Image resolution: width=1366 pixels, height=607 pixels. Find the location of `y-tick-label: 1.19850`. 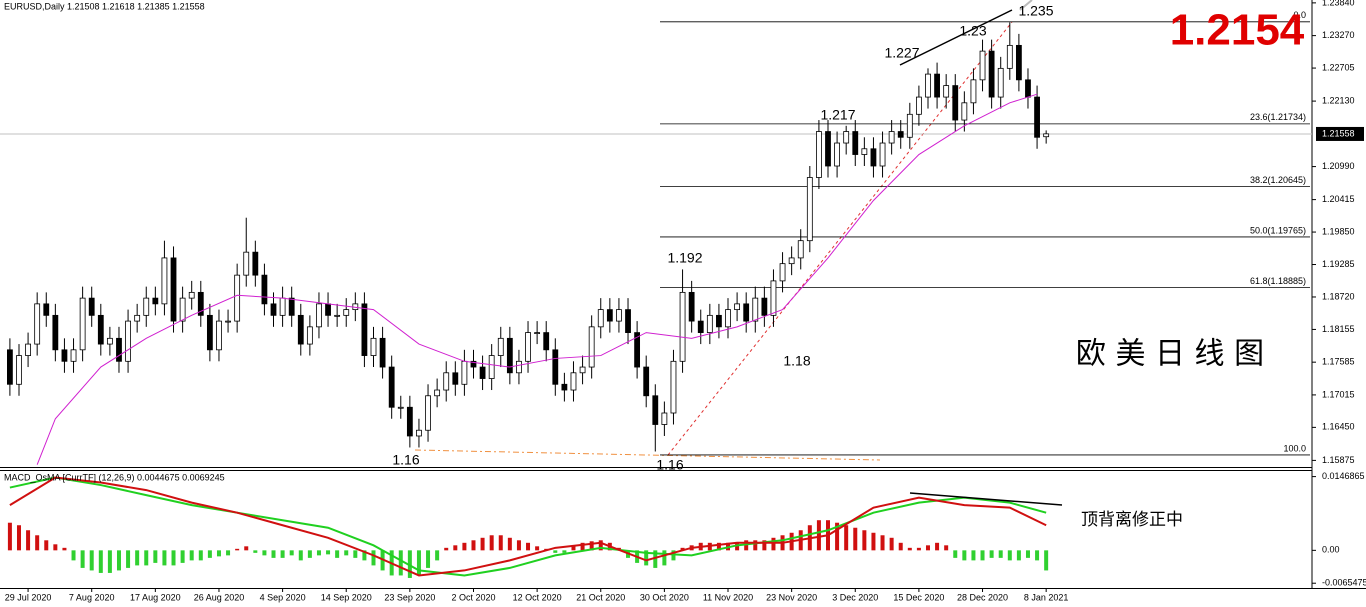

y-tick-label: 1.19850 is located at coordinates (1338, 231).